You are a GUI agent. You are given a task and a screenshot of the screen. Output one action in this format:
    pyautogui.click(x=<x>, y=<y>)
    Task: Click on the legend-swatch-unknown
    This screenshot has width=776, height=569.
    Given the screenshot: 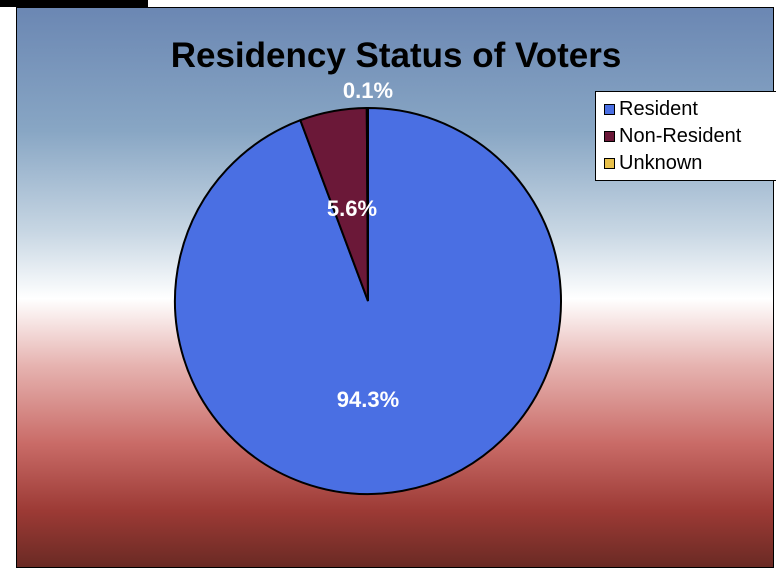 What is the action you would take?
    pyautogui.click(x=609, y=163)
    